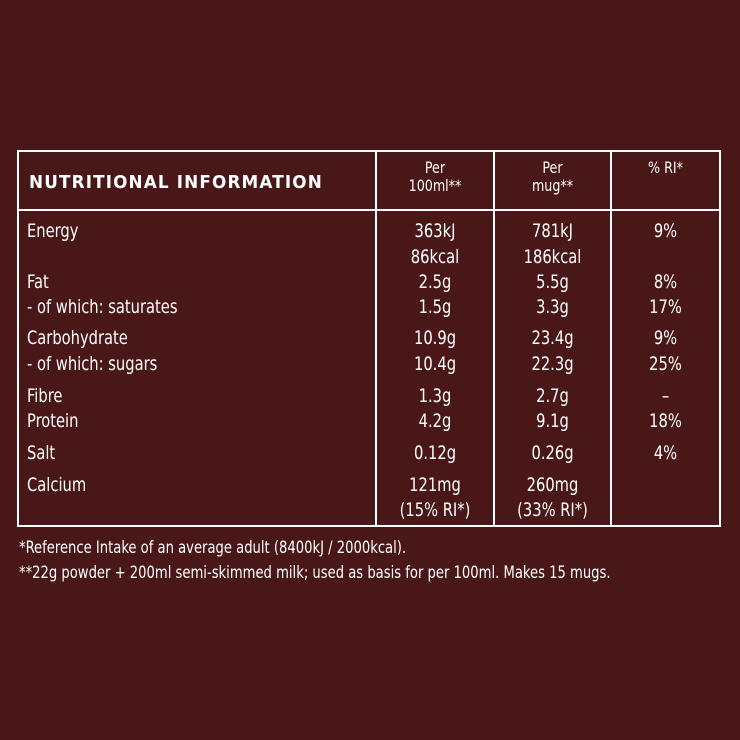  Describe the element at coordinates (57, 485) in the screenshot. I see `row-label-calcium: Calcium` at that location.